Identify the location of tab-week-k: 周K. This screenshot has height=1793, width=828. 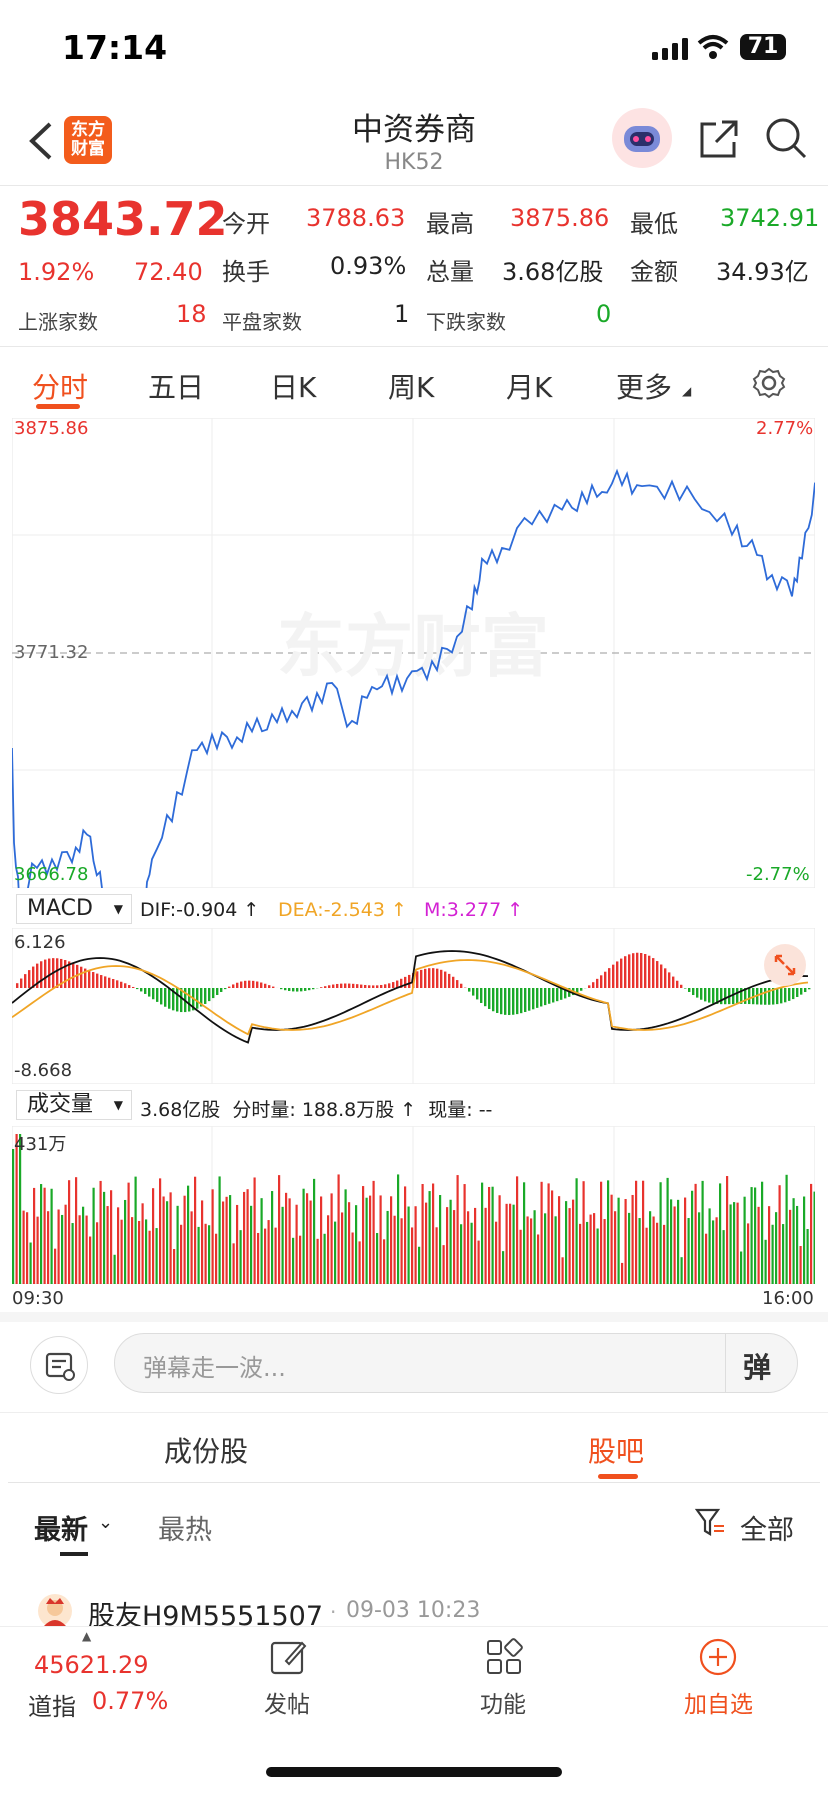
(411, 386).